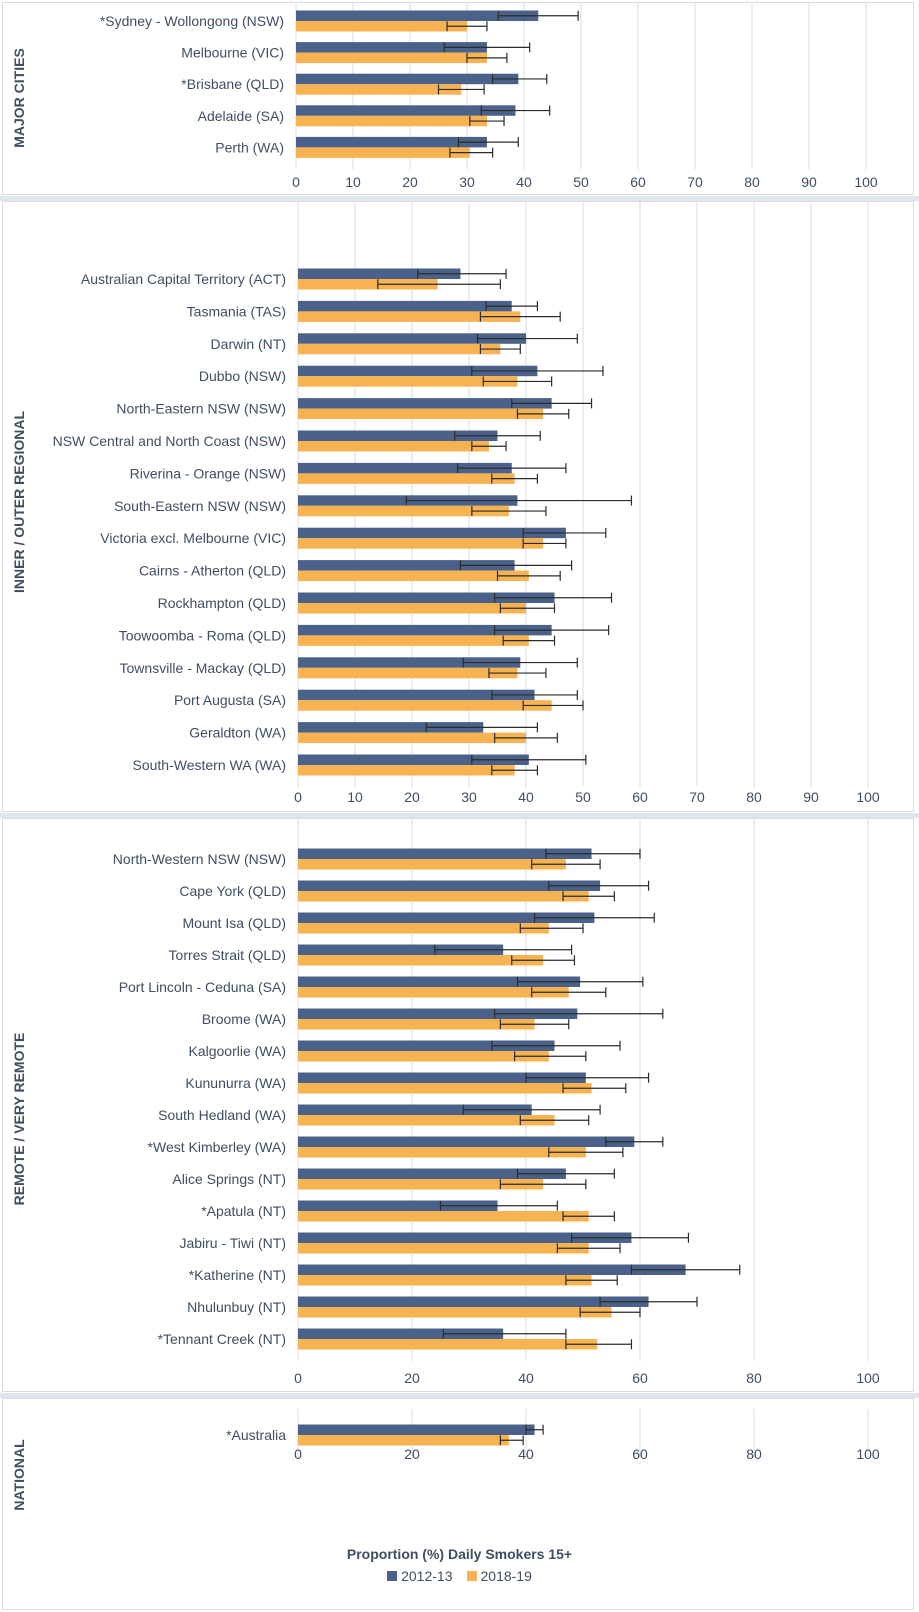 Image resolution: width=919 pixels, height=1612 pixels. I want to click on national-chart: 0 20 40 60 80 100 NATIONAL *Australia, so click(445, 1460).